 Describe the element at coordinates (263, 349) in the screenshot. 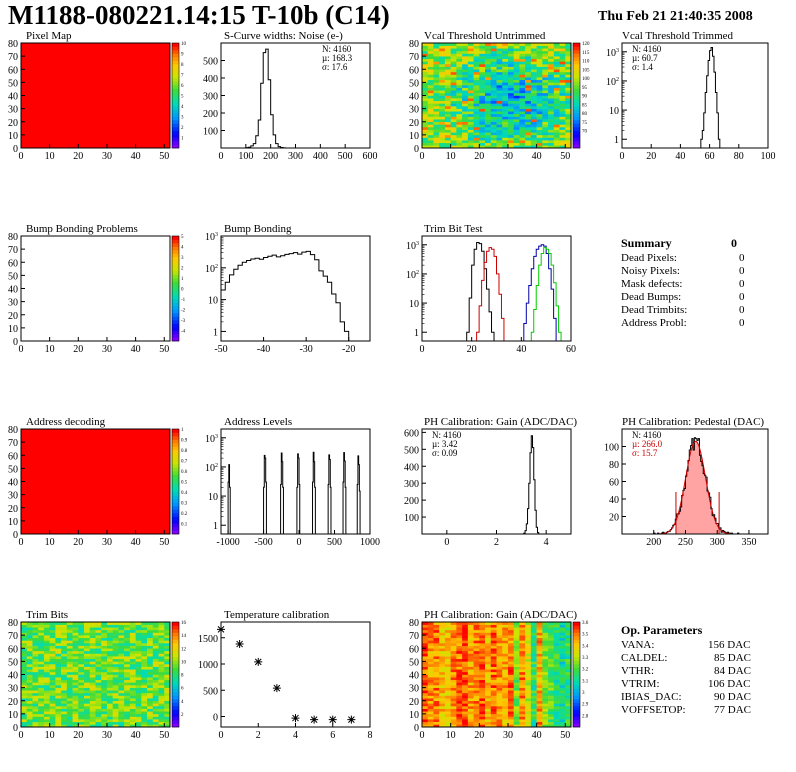

I see `x-tick-label: -40` at that location.